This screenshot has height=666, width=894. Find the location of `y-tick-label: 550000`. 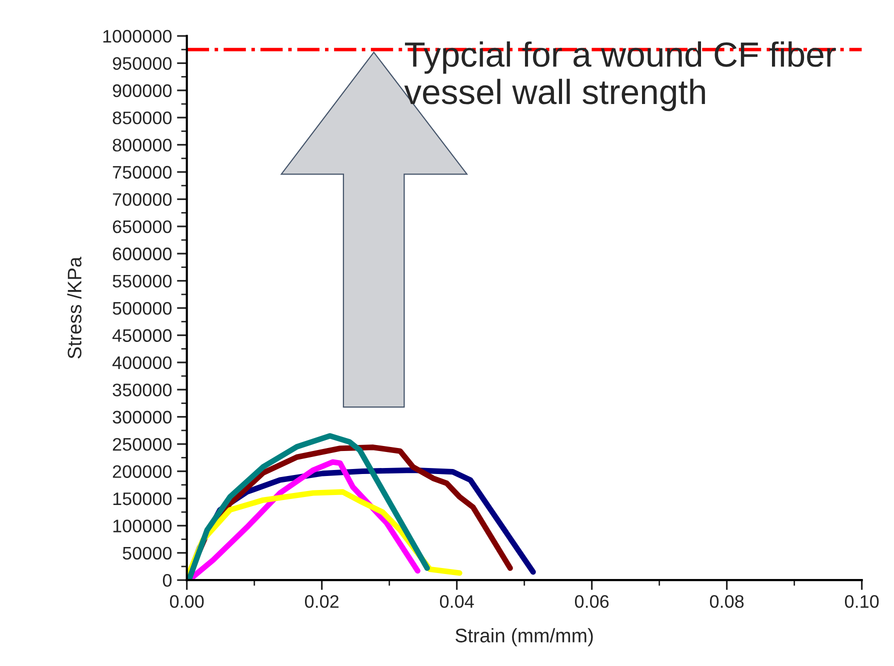

y-tick-label: 550000 is located at coordinates (142, 281).